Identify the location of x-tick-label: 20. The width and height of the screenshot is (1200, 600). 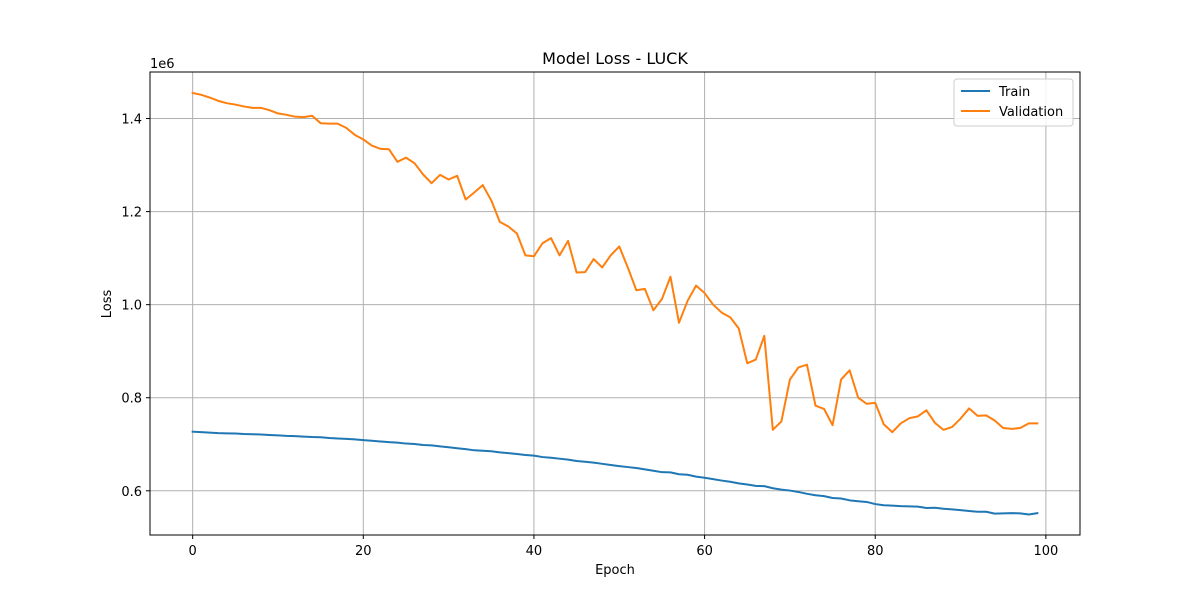
(363, 551).